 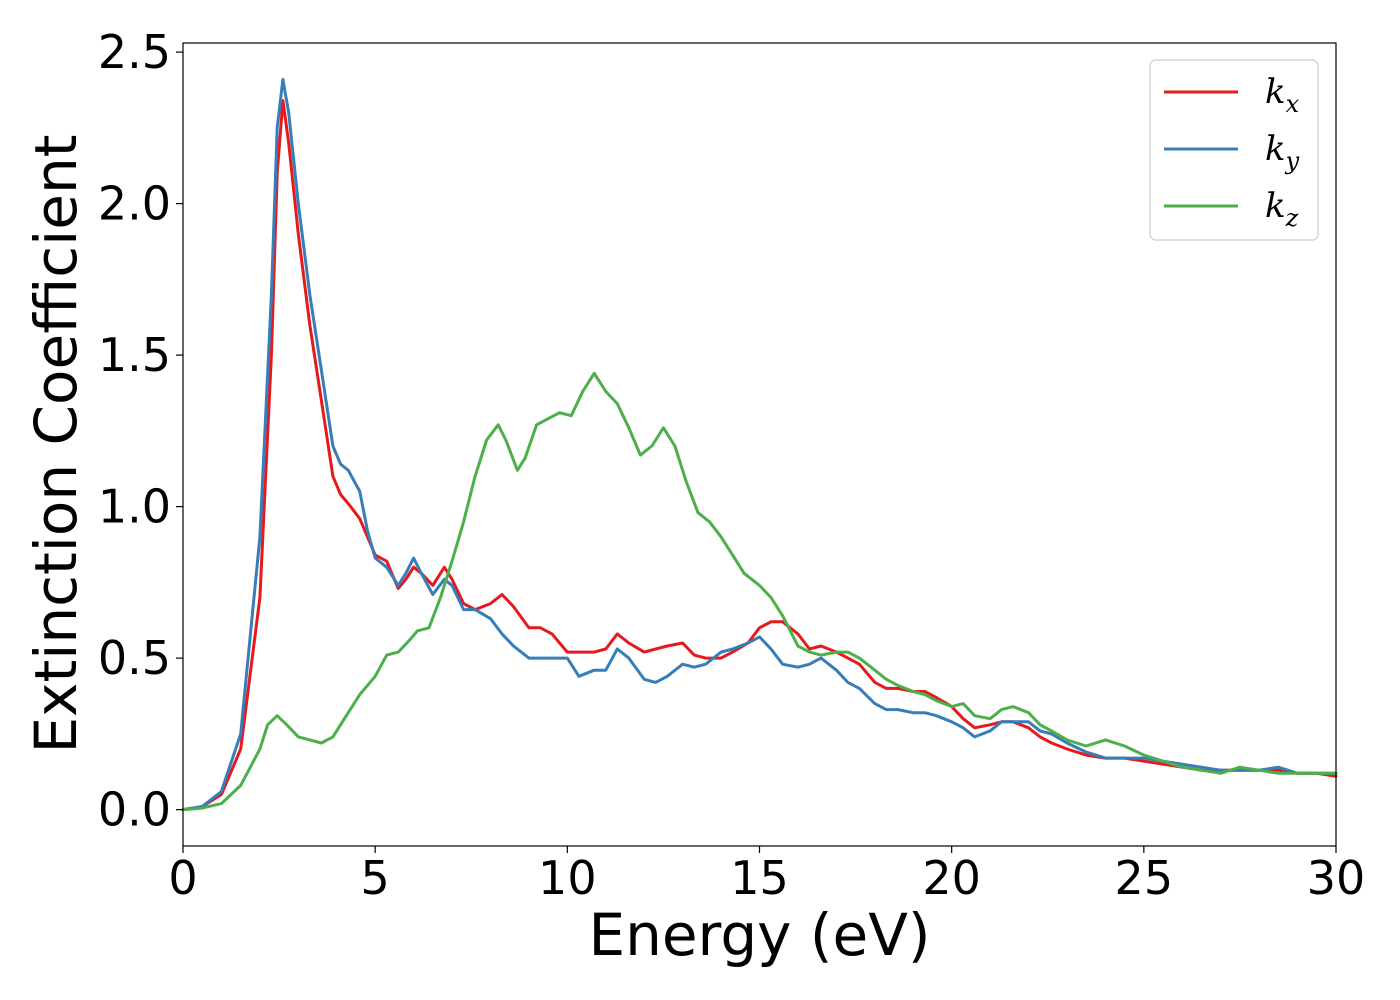 I want to click on legend-label-y: ky, so click(x=1282, y=152).